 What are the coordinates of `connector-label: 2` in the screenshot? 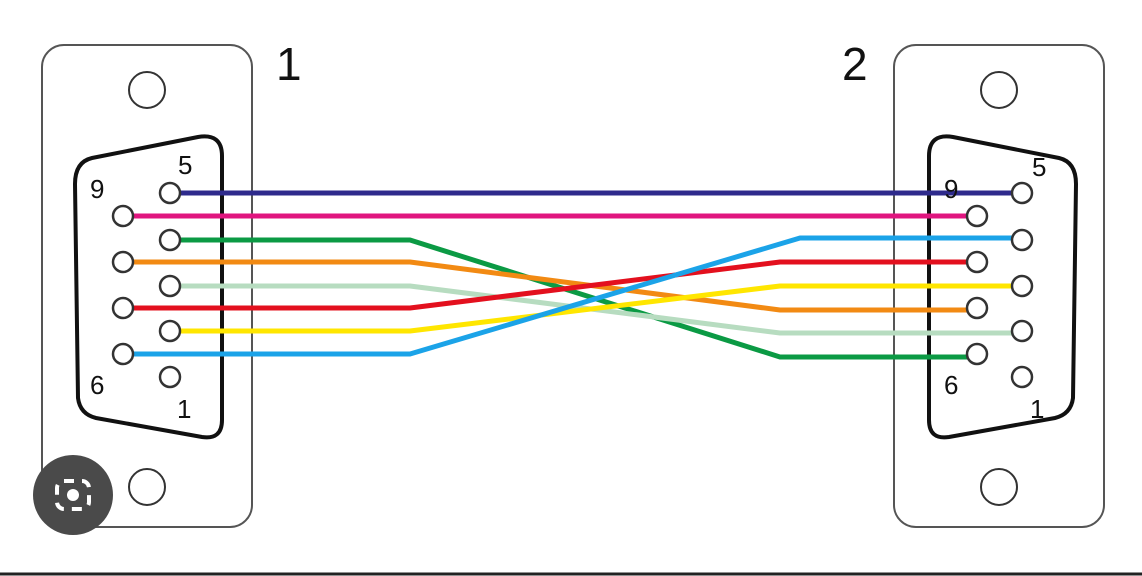 It's located at (855, 64).